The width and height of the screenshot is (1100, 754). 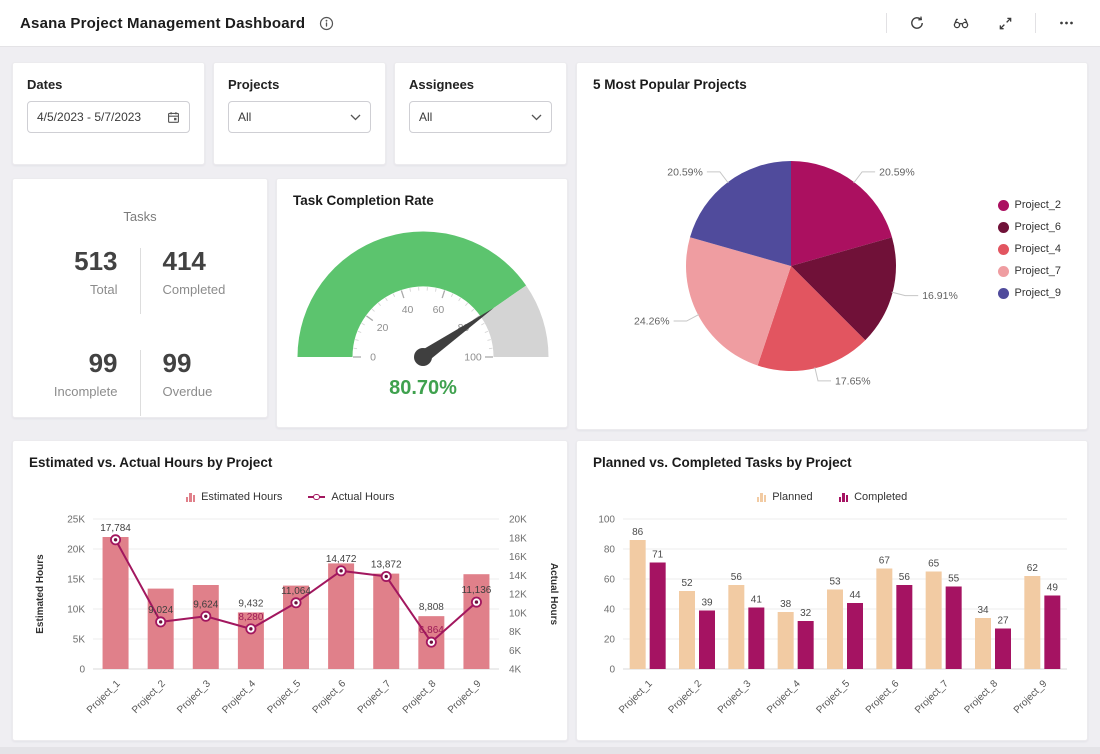 What do you see at coordinates (386, 564) in the screenshot?
I see `svg-text: 13,872` at bounding box center [386, 564].